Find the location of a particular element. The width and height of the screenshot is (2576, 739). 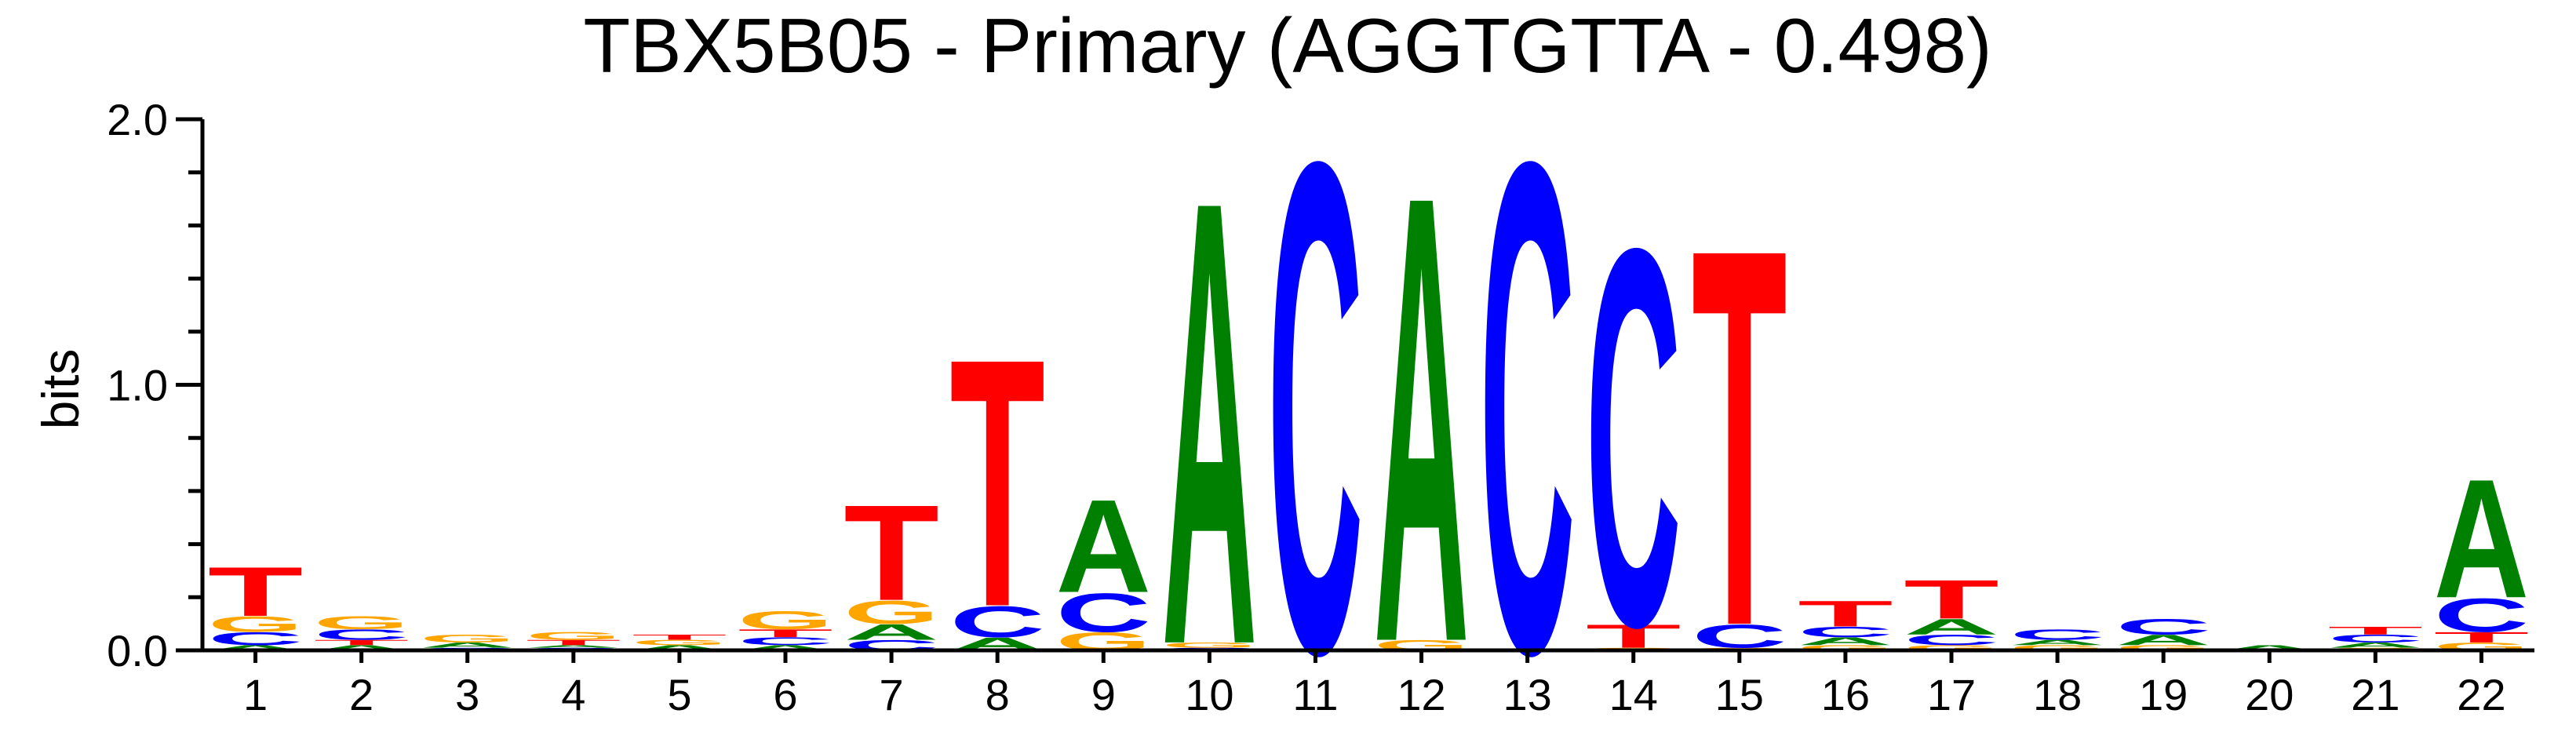

x-tick-label: 19 is located at coordinates (2163, 694).